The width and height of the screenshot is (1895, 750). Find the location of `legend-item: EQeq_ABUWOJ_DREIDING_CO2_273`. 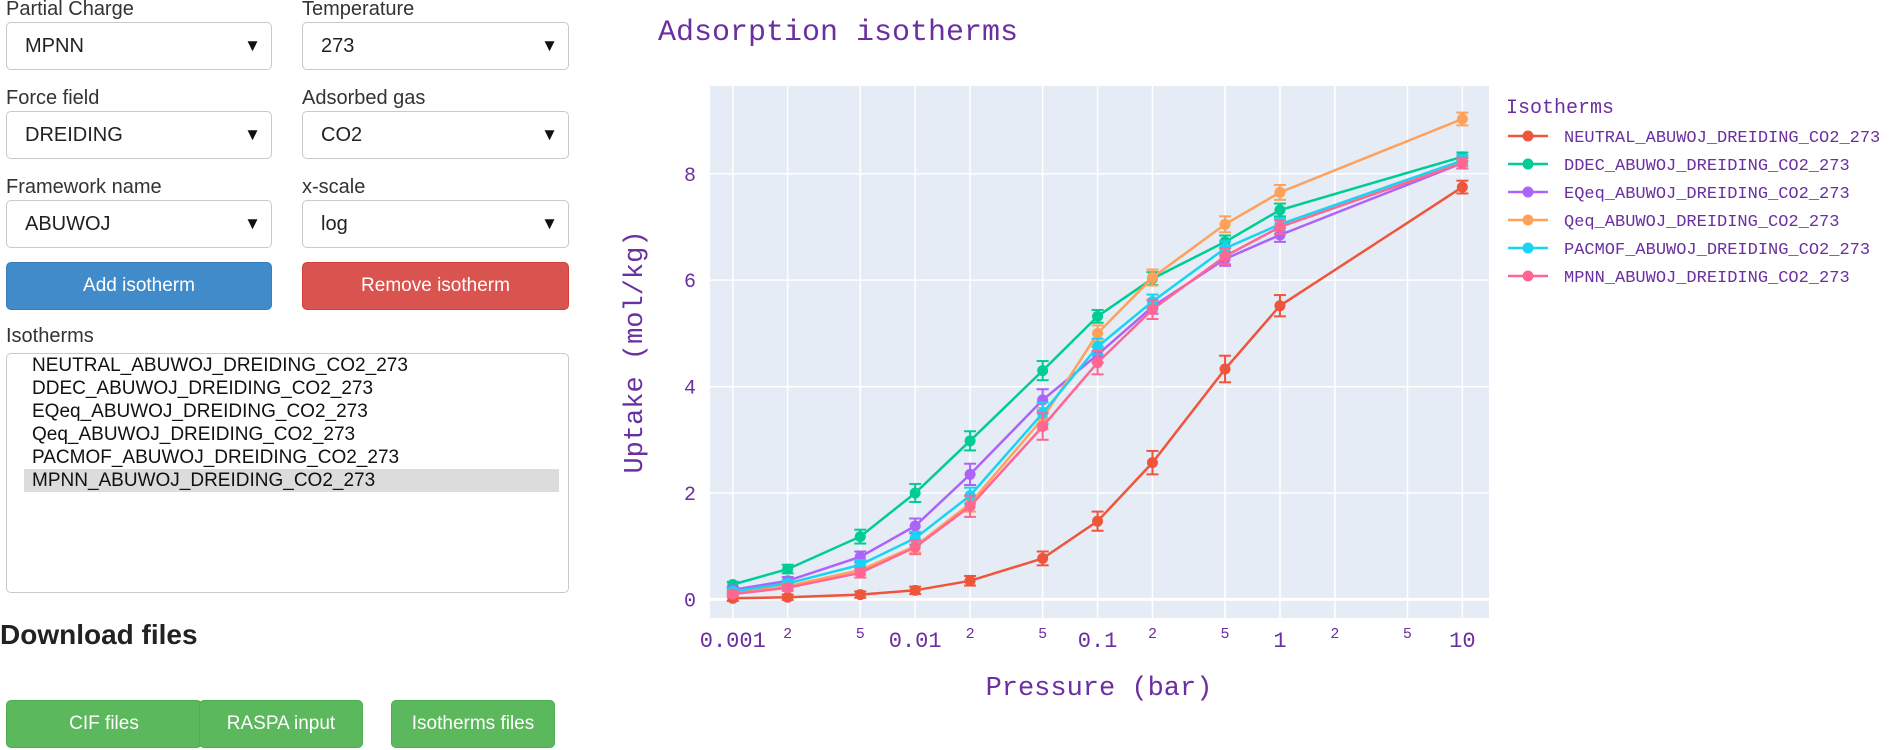

legend-item: EQeq_ABUWOJ_DREIDING_CO2_273 is located at coordinates (1707, 194).